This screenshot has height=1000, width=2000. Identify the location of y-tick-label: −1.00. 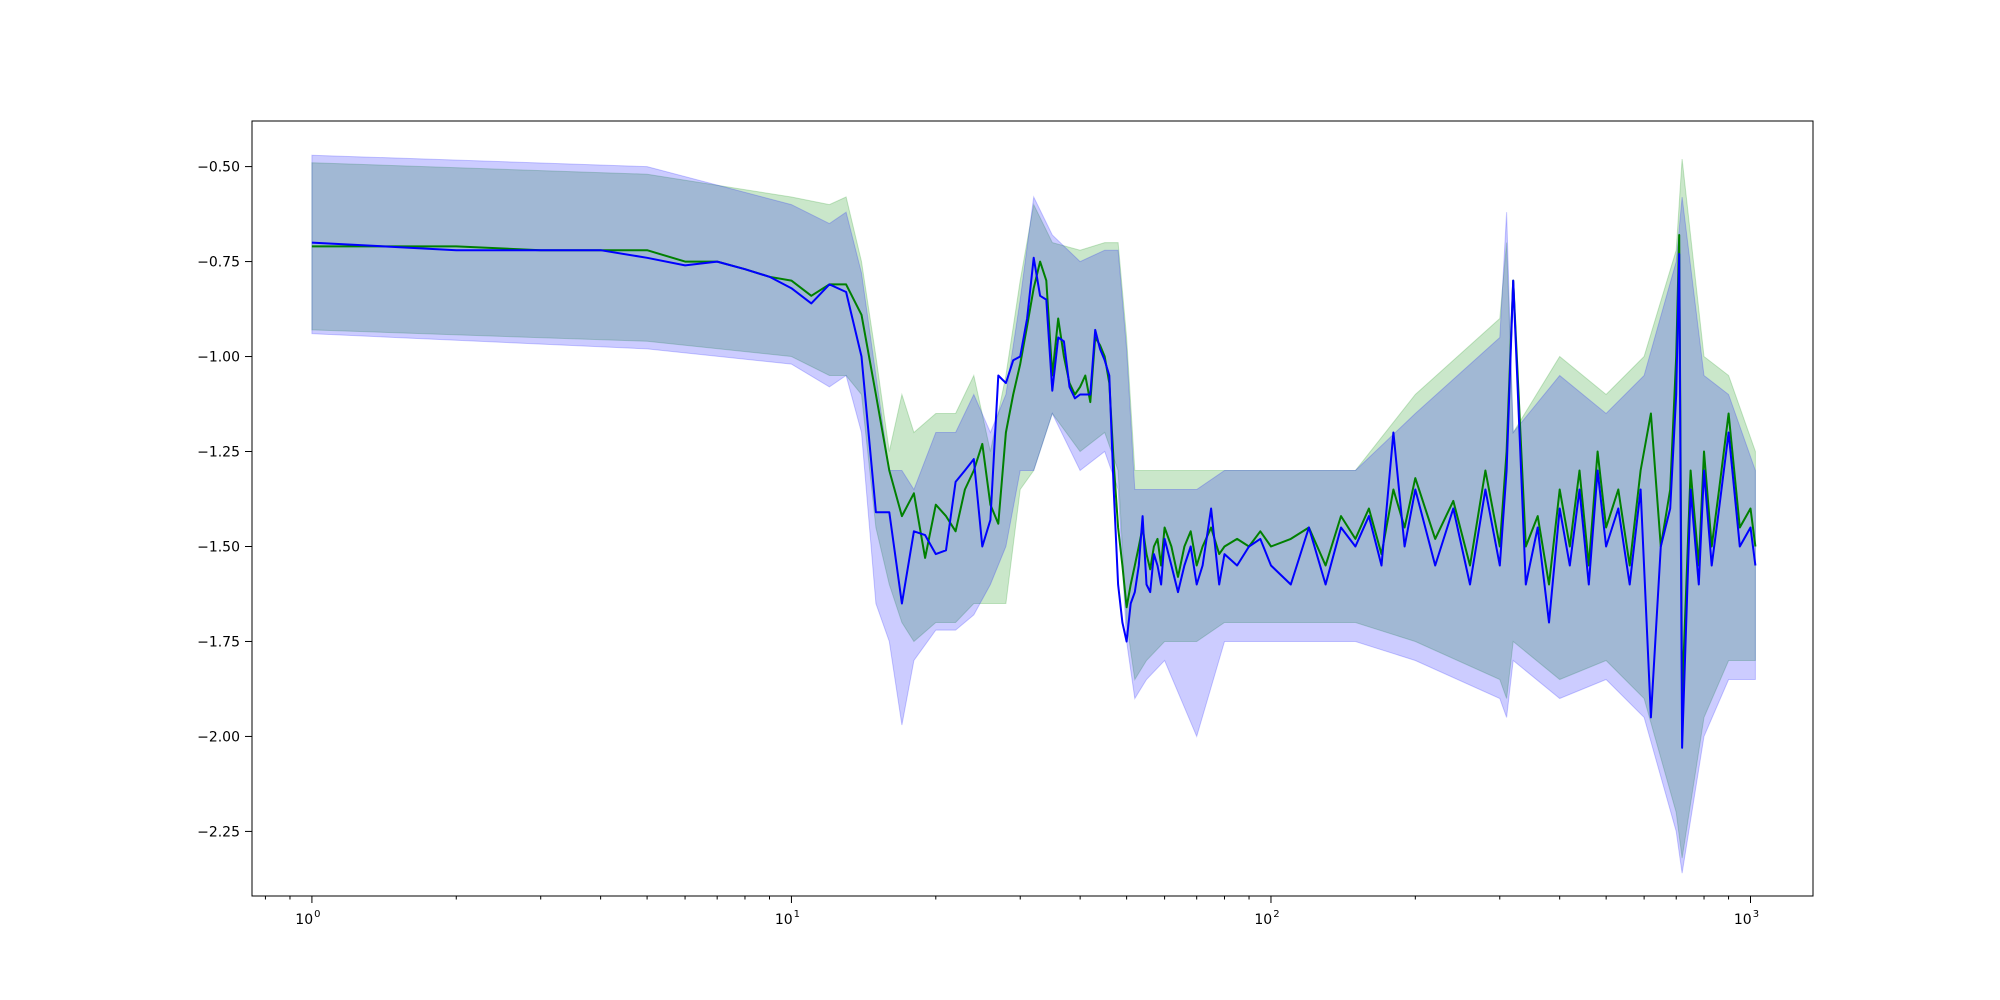
(218, 358).